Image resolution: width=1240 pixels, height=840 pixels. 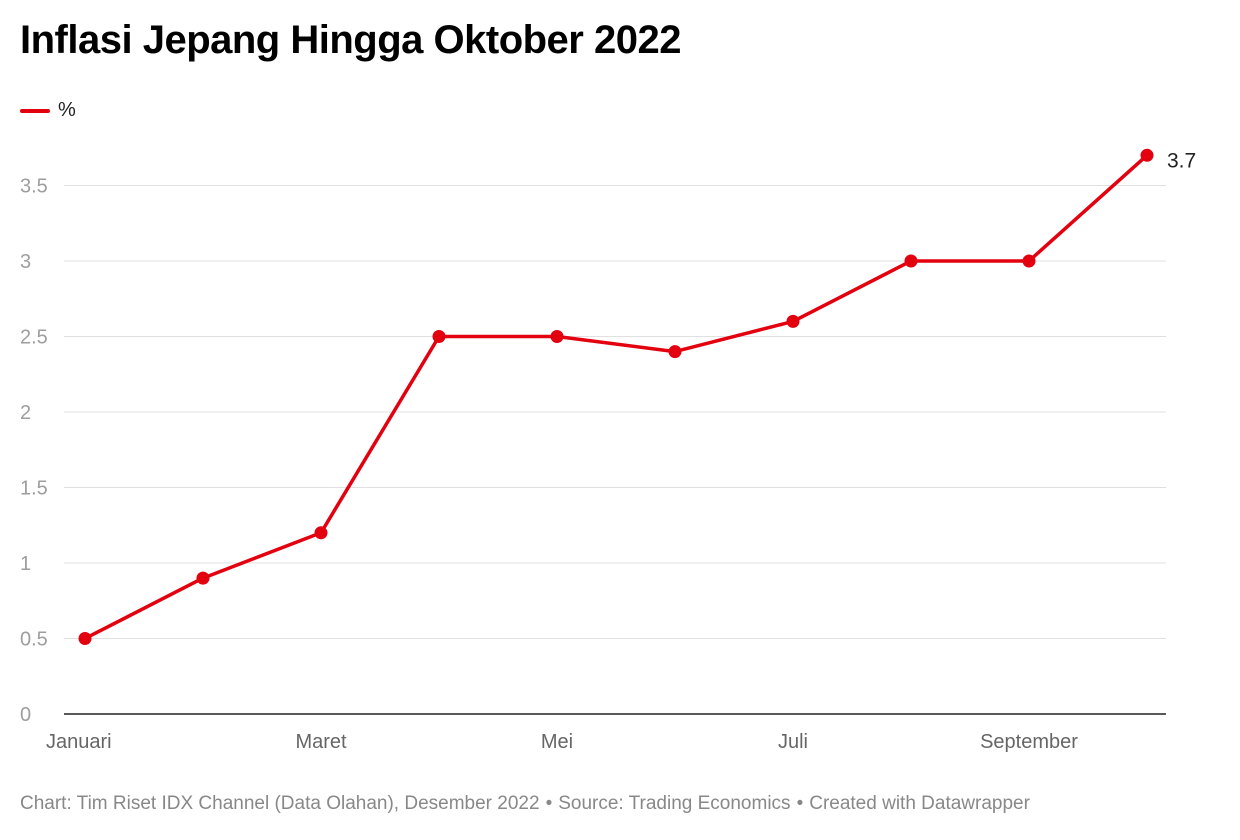 What do you see at coordinates (557, 742) in the screenshot?
I see `x-tick-label: Mei` at bounding box center [557, 742].